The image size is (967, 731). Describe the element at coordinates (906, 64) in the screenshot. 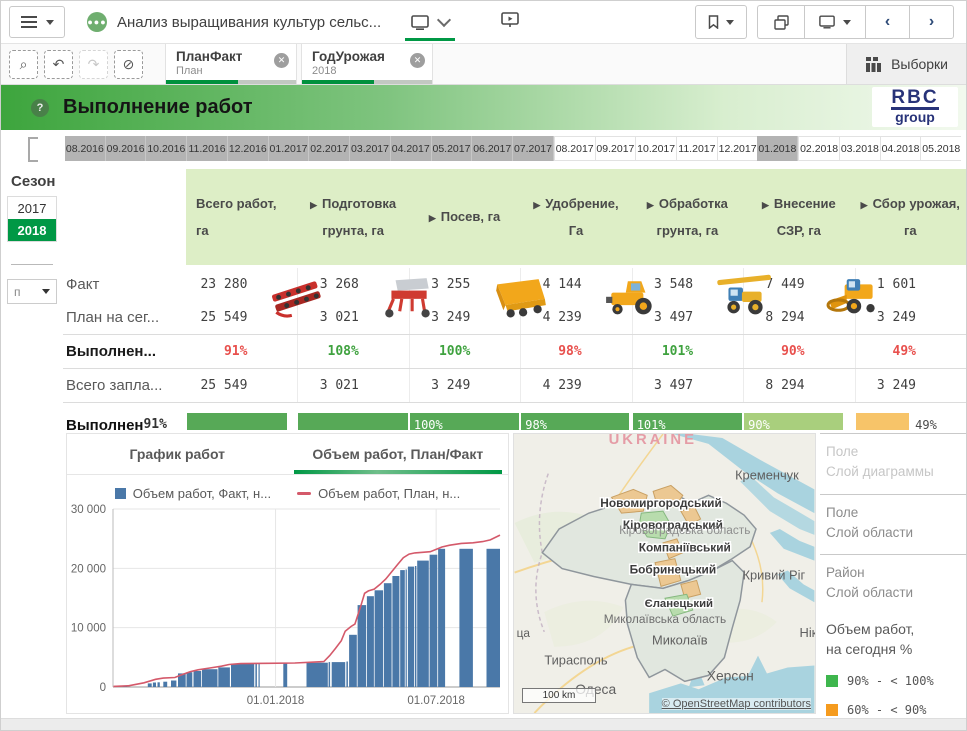

I see `selections-tool-button: Выборки` at that location.